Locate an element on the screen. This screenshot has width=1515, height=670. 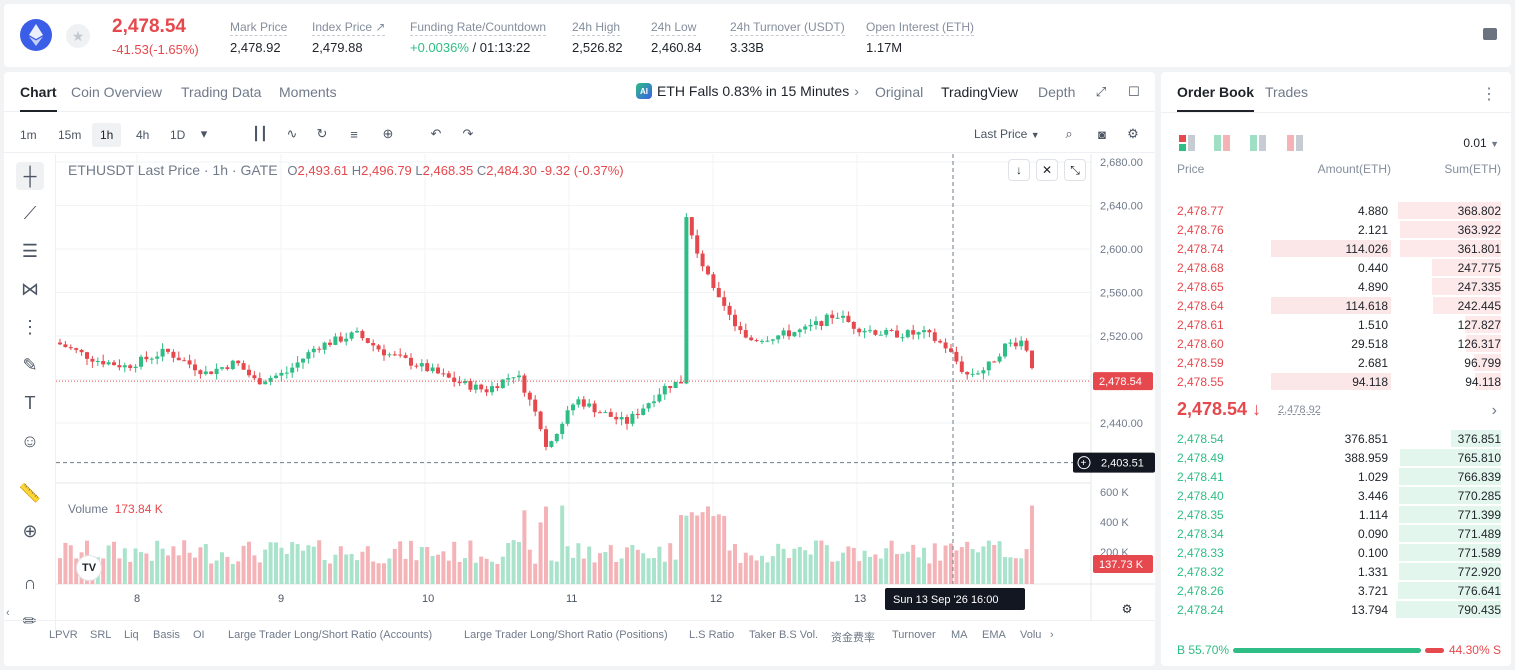
expand-icon: ⤢ is located at coordinates (1101, 91).